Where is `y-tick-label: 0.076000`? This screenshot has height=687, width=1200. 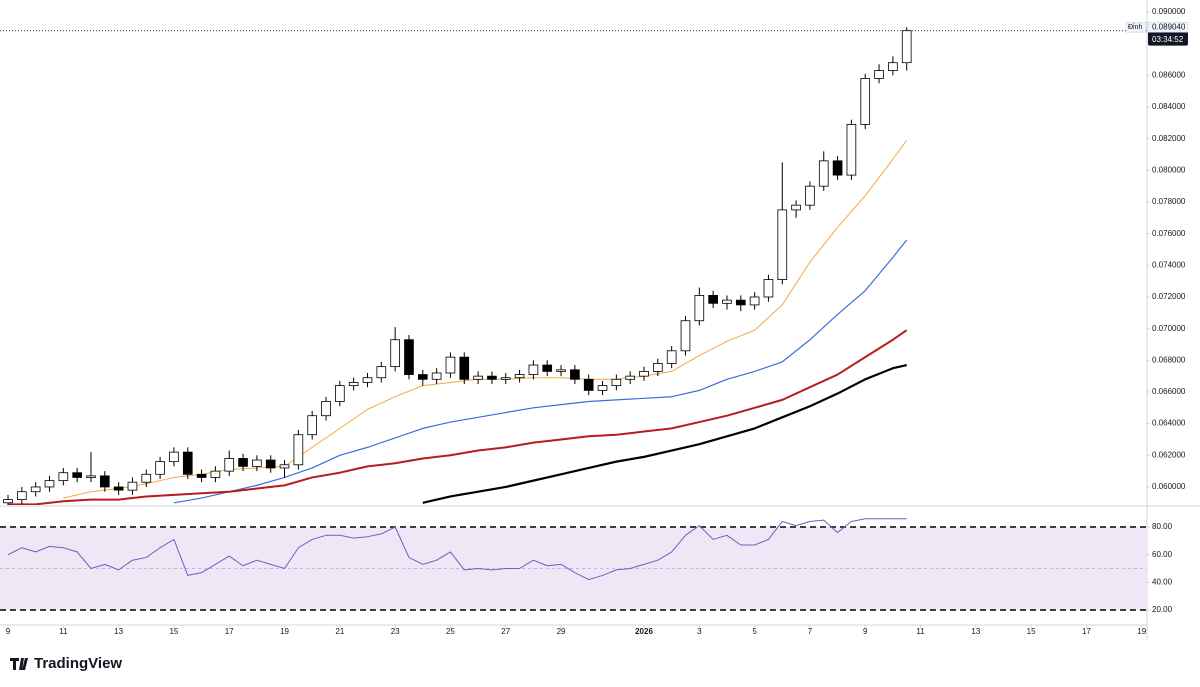 y-tick-label: 0.076000 is located at coordinates (1169, 233).